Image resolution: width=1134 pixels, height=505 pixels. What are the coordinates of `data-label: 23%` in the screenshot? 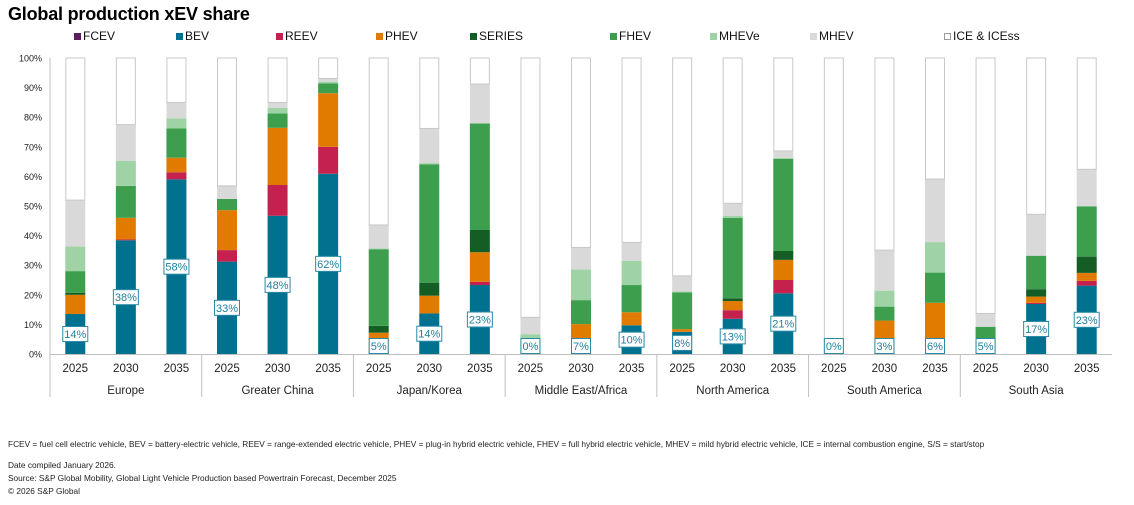 It's located at (1087, 321).